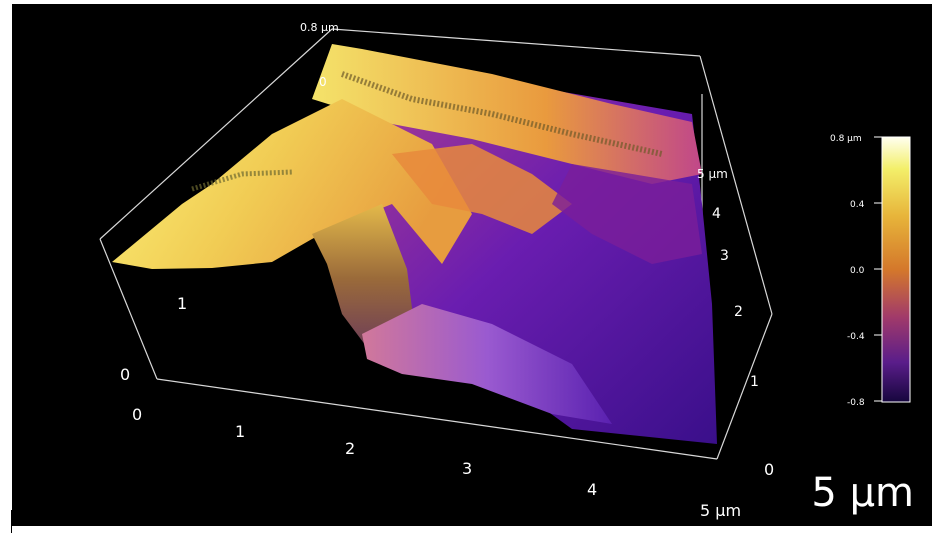 The width and height of the screenshot is (932, 533). I want to click on left-step-texture, so click(242, 180).